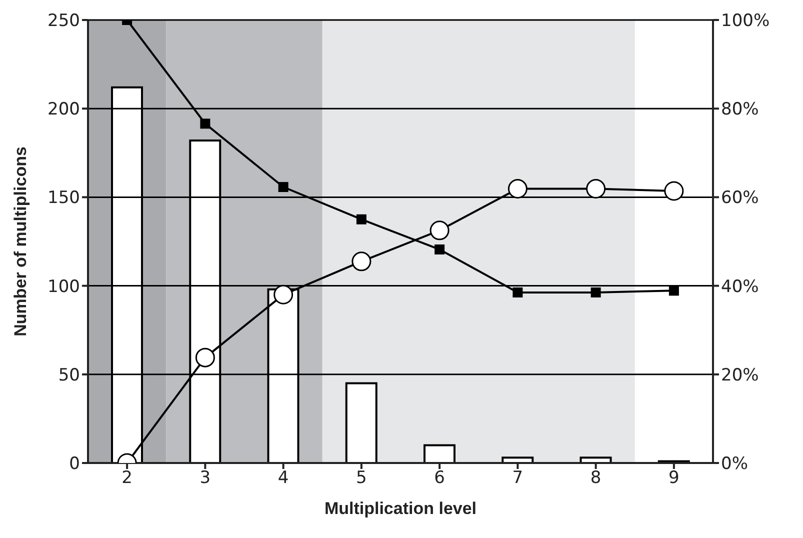 This screenshot has width=803, height=538. What do you see at coordinates (361, 478) in the screenshot?
I see `x-tick-label: 5` at bounding box center [361, 478].